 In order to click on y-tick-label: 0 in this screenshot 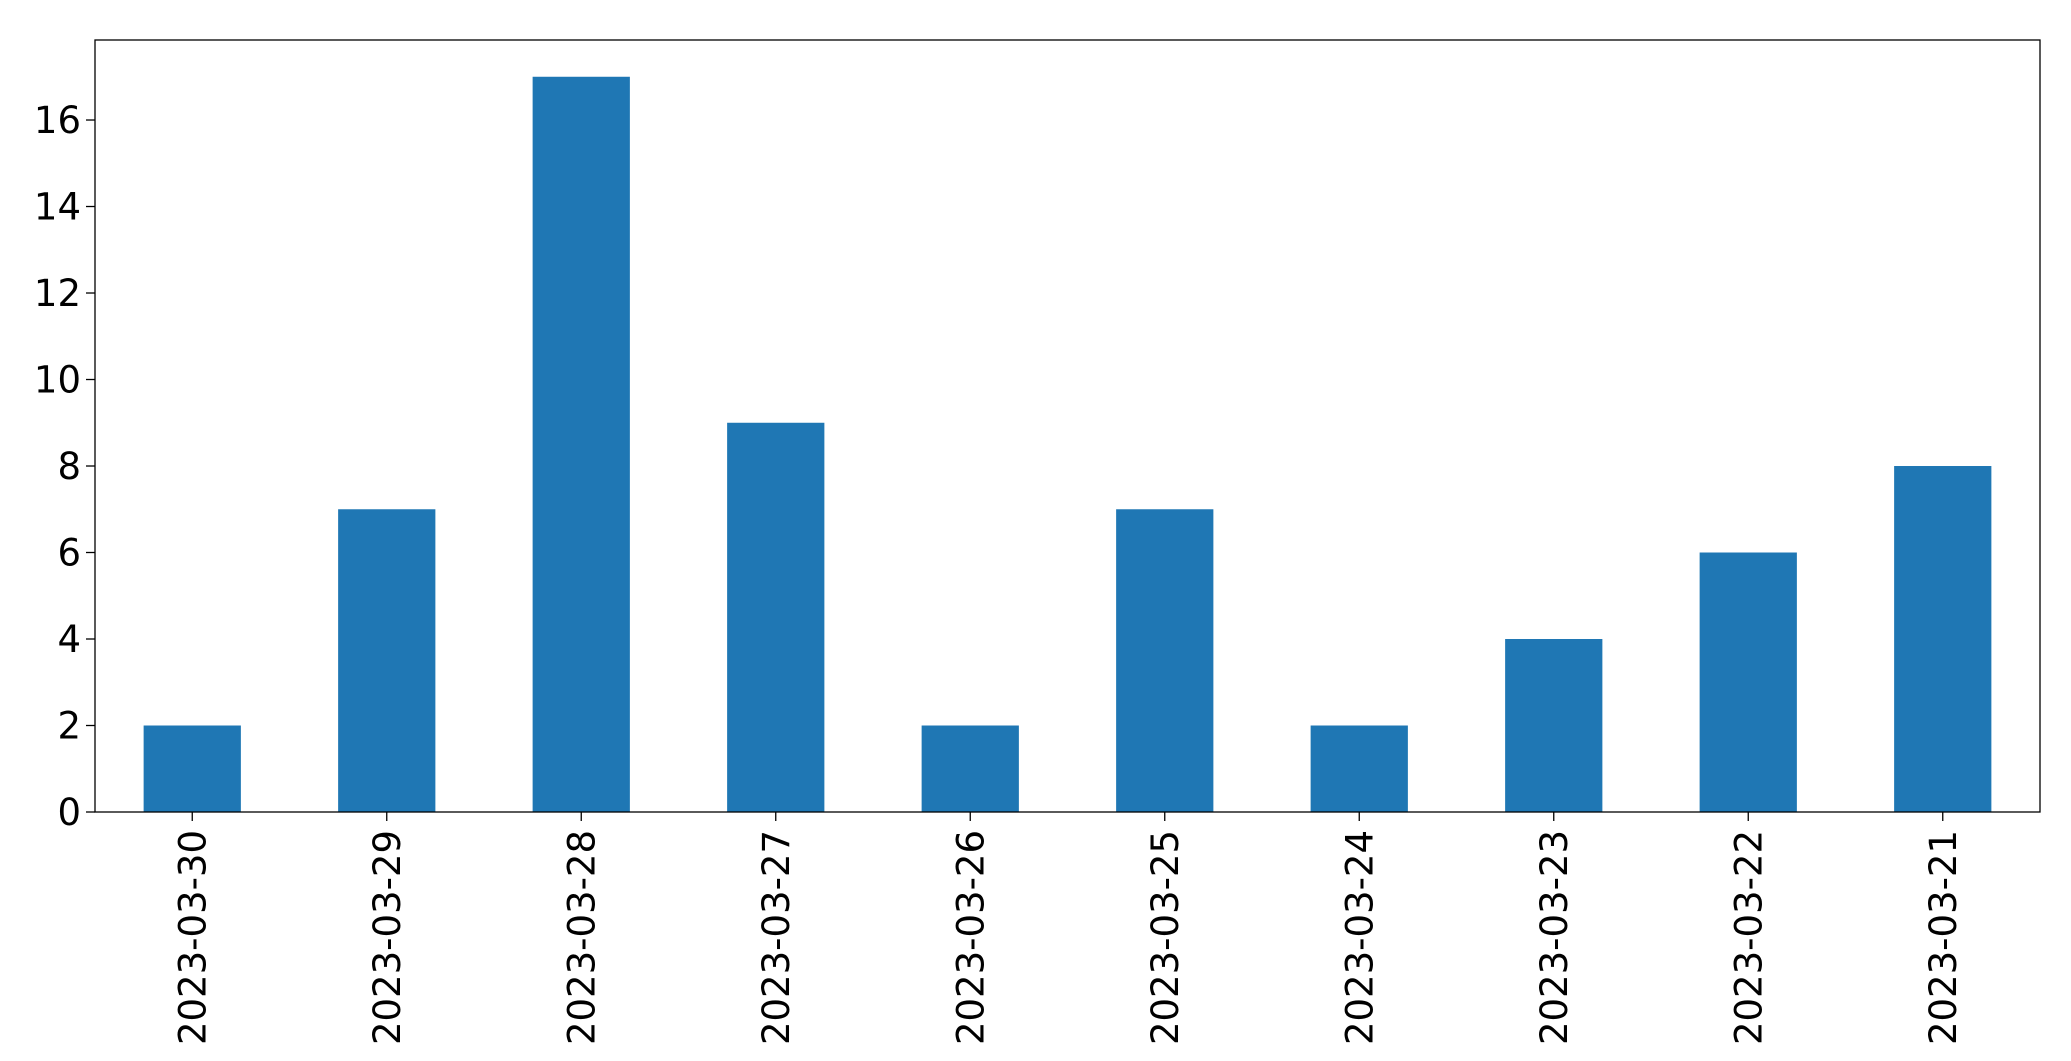, I will do `click(69, 812)`.